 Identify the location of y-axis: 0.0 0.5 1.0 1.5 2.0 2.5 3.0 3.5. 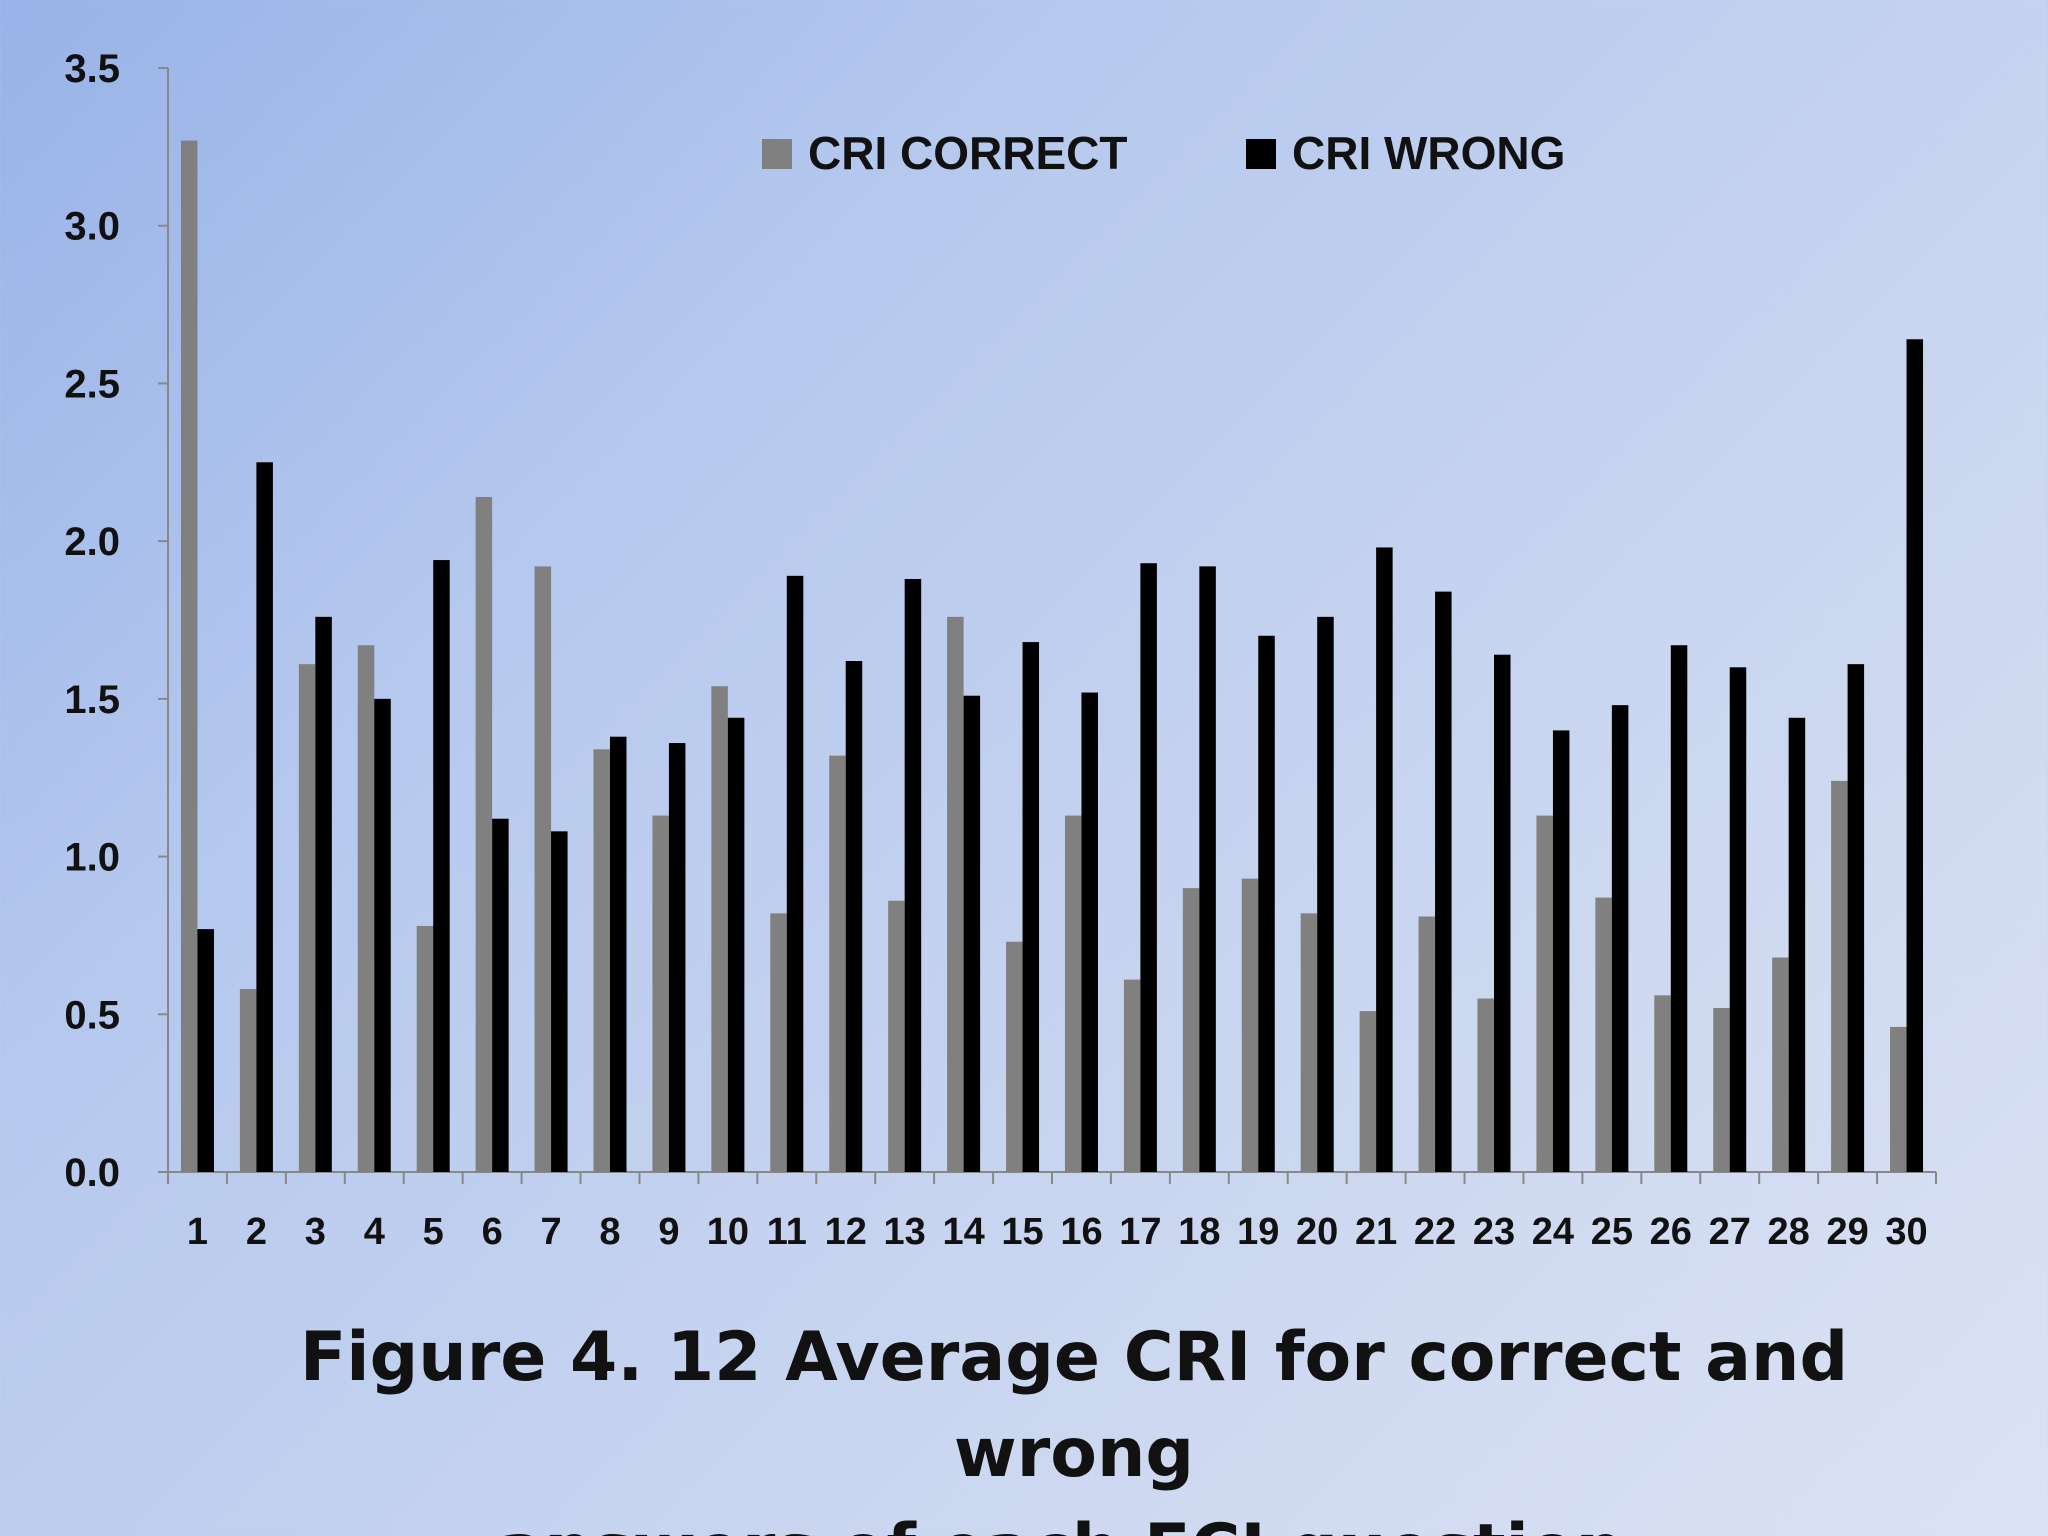
(116, 621).